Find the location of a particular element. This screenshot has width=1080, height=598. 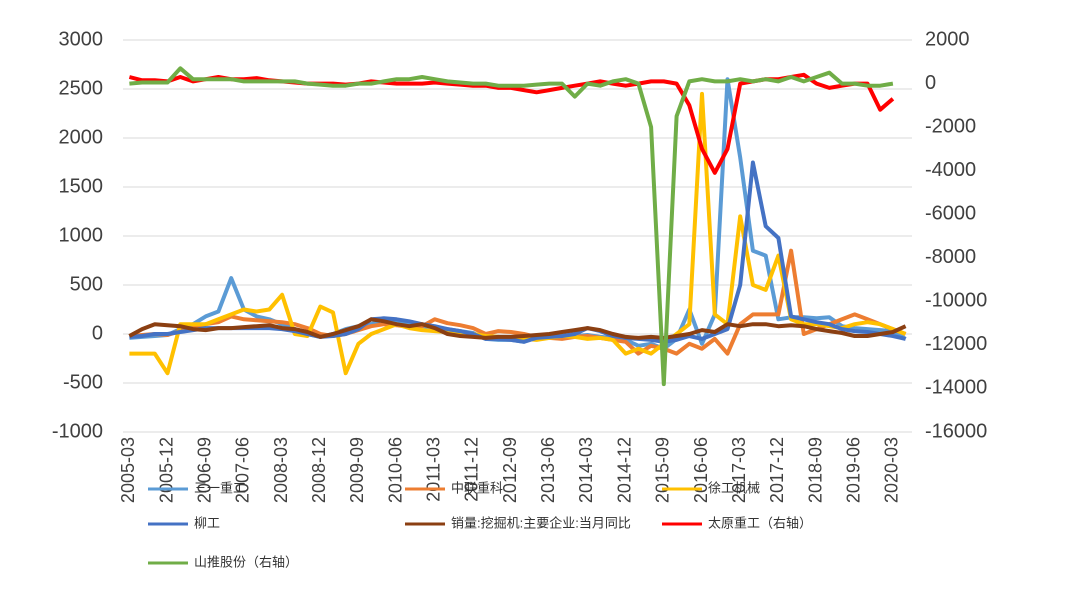

y-tick-label: 3000 is located at coordinates (81, 39).